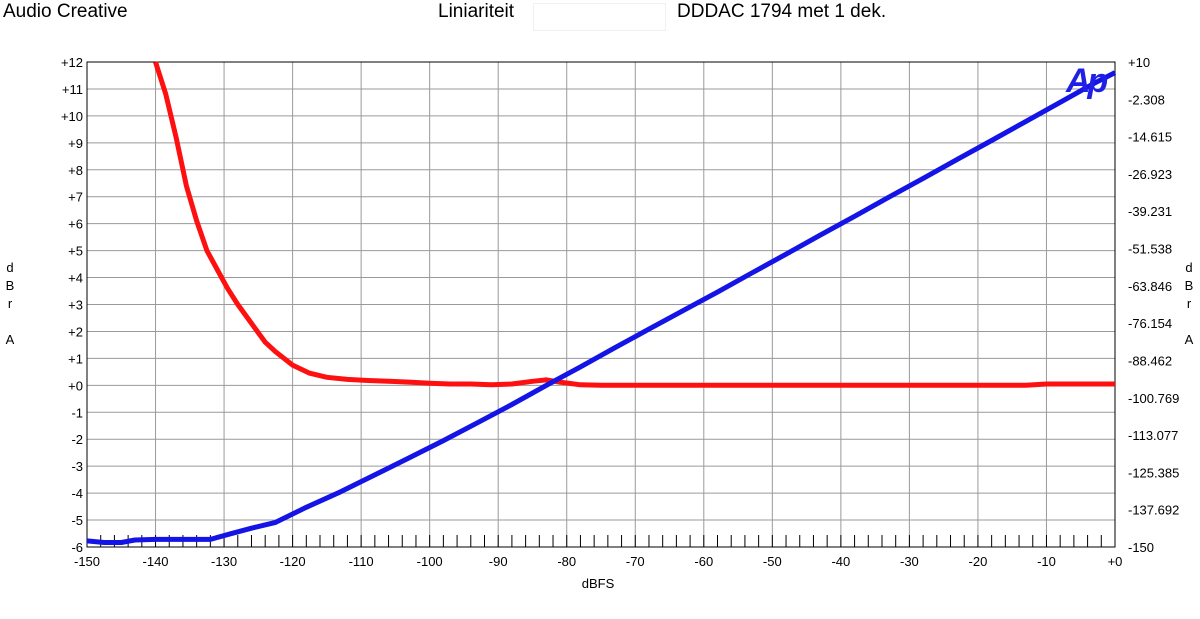  What do you see at coordinates (476, 11) in the screenshot?
I see `header-chart-title: Liniariteit` at bounding box center [476, 11].